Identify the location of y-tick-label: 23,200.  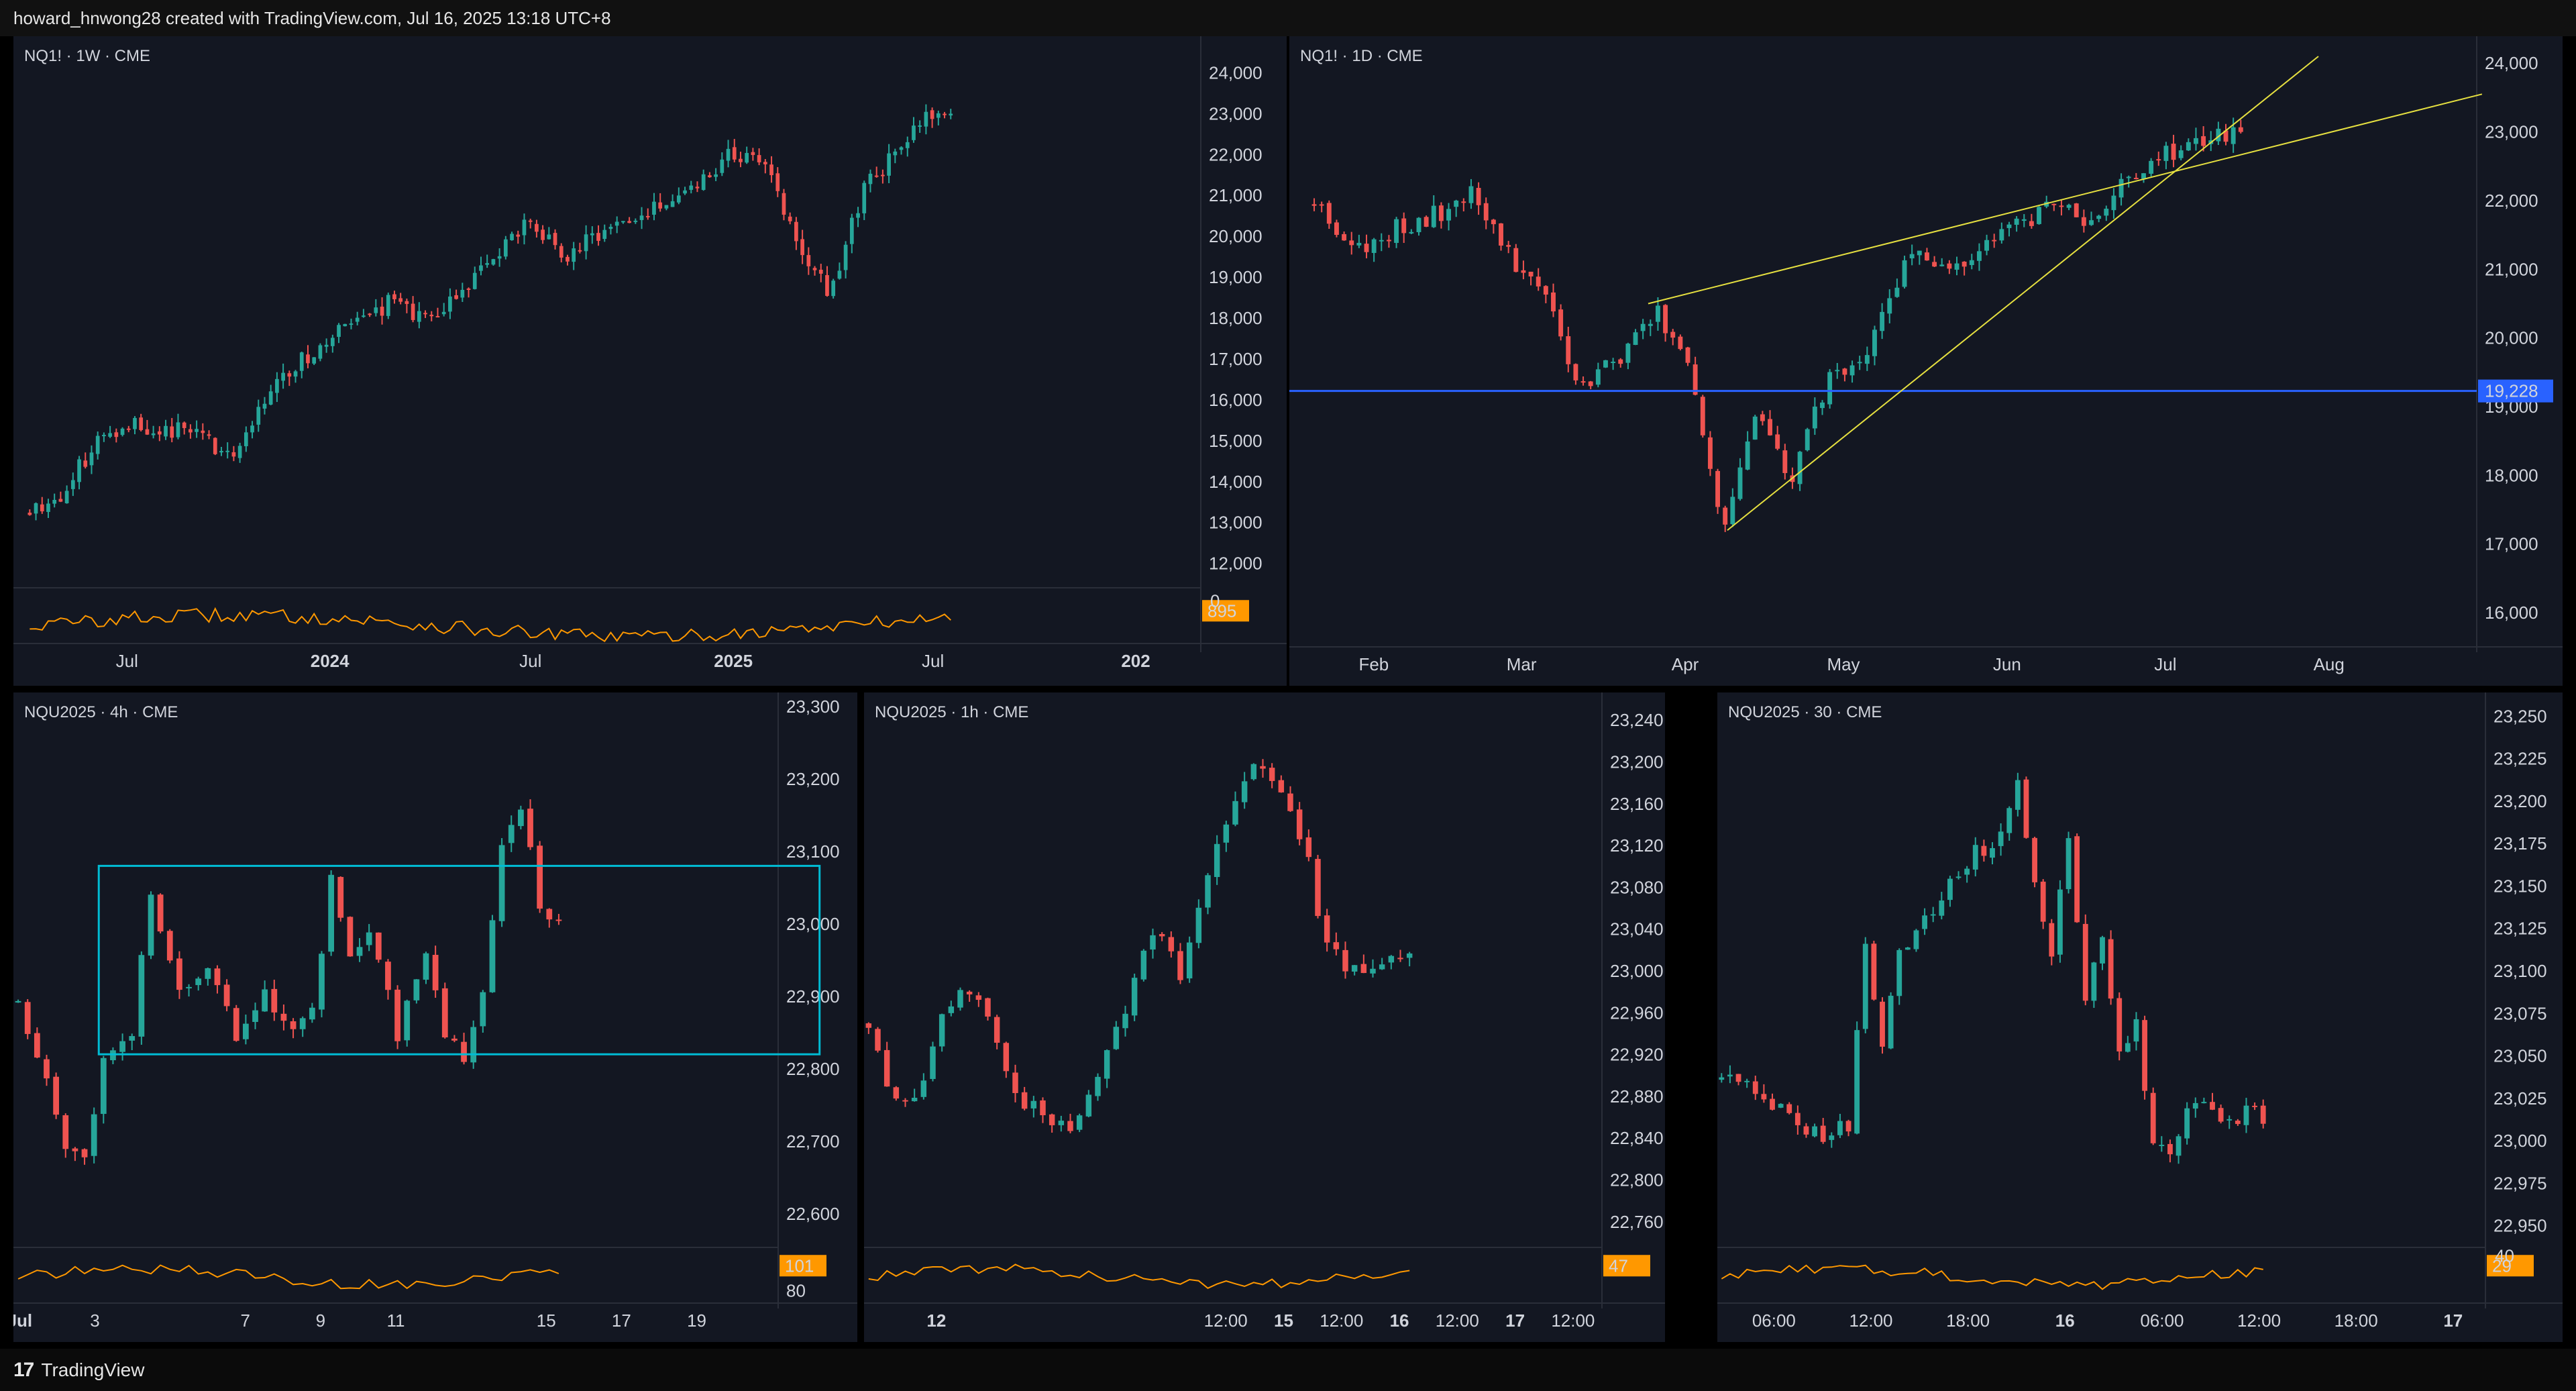
(1637, 762).